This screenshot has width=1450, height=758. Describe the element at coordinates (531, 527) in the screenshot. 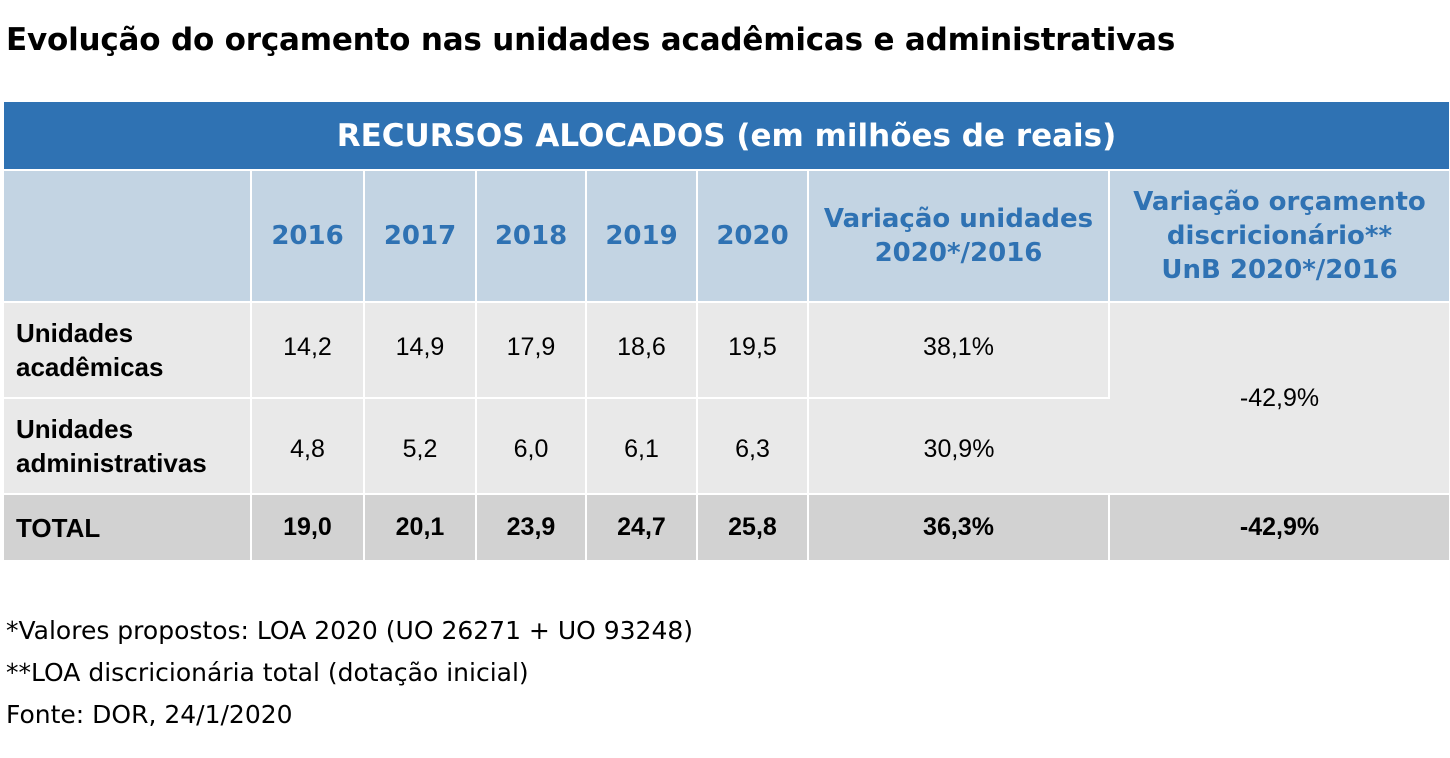

I see `cell-total-value: 23,9` at that location.